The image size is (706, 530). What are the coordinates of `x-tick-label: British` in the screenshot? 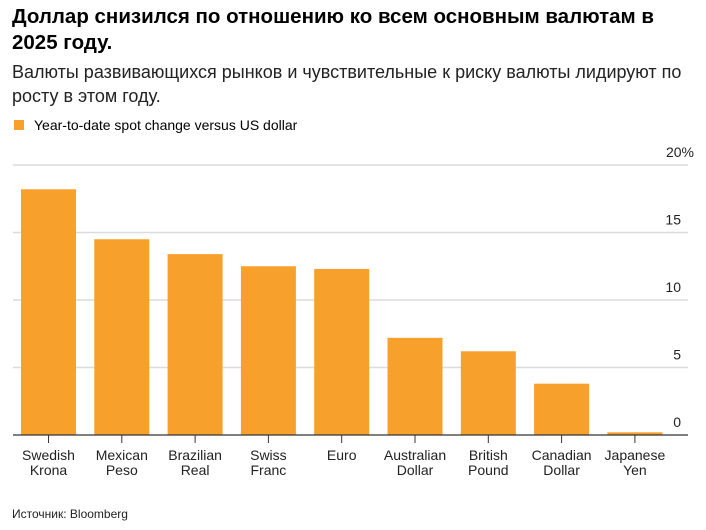 It's located at (488, 455).